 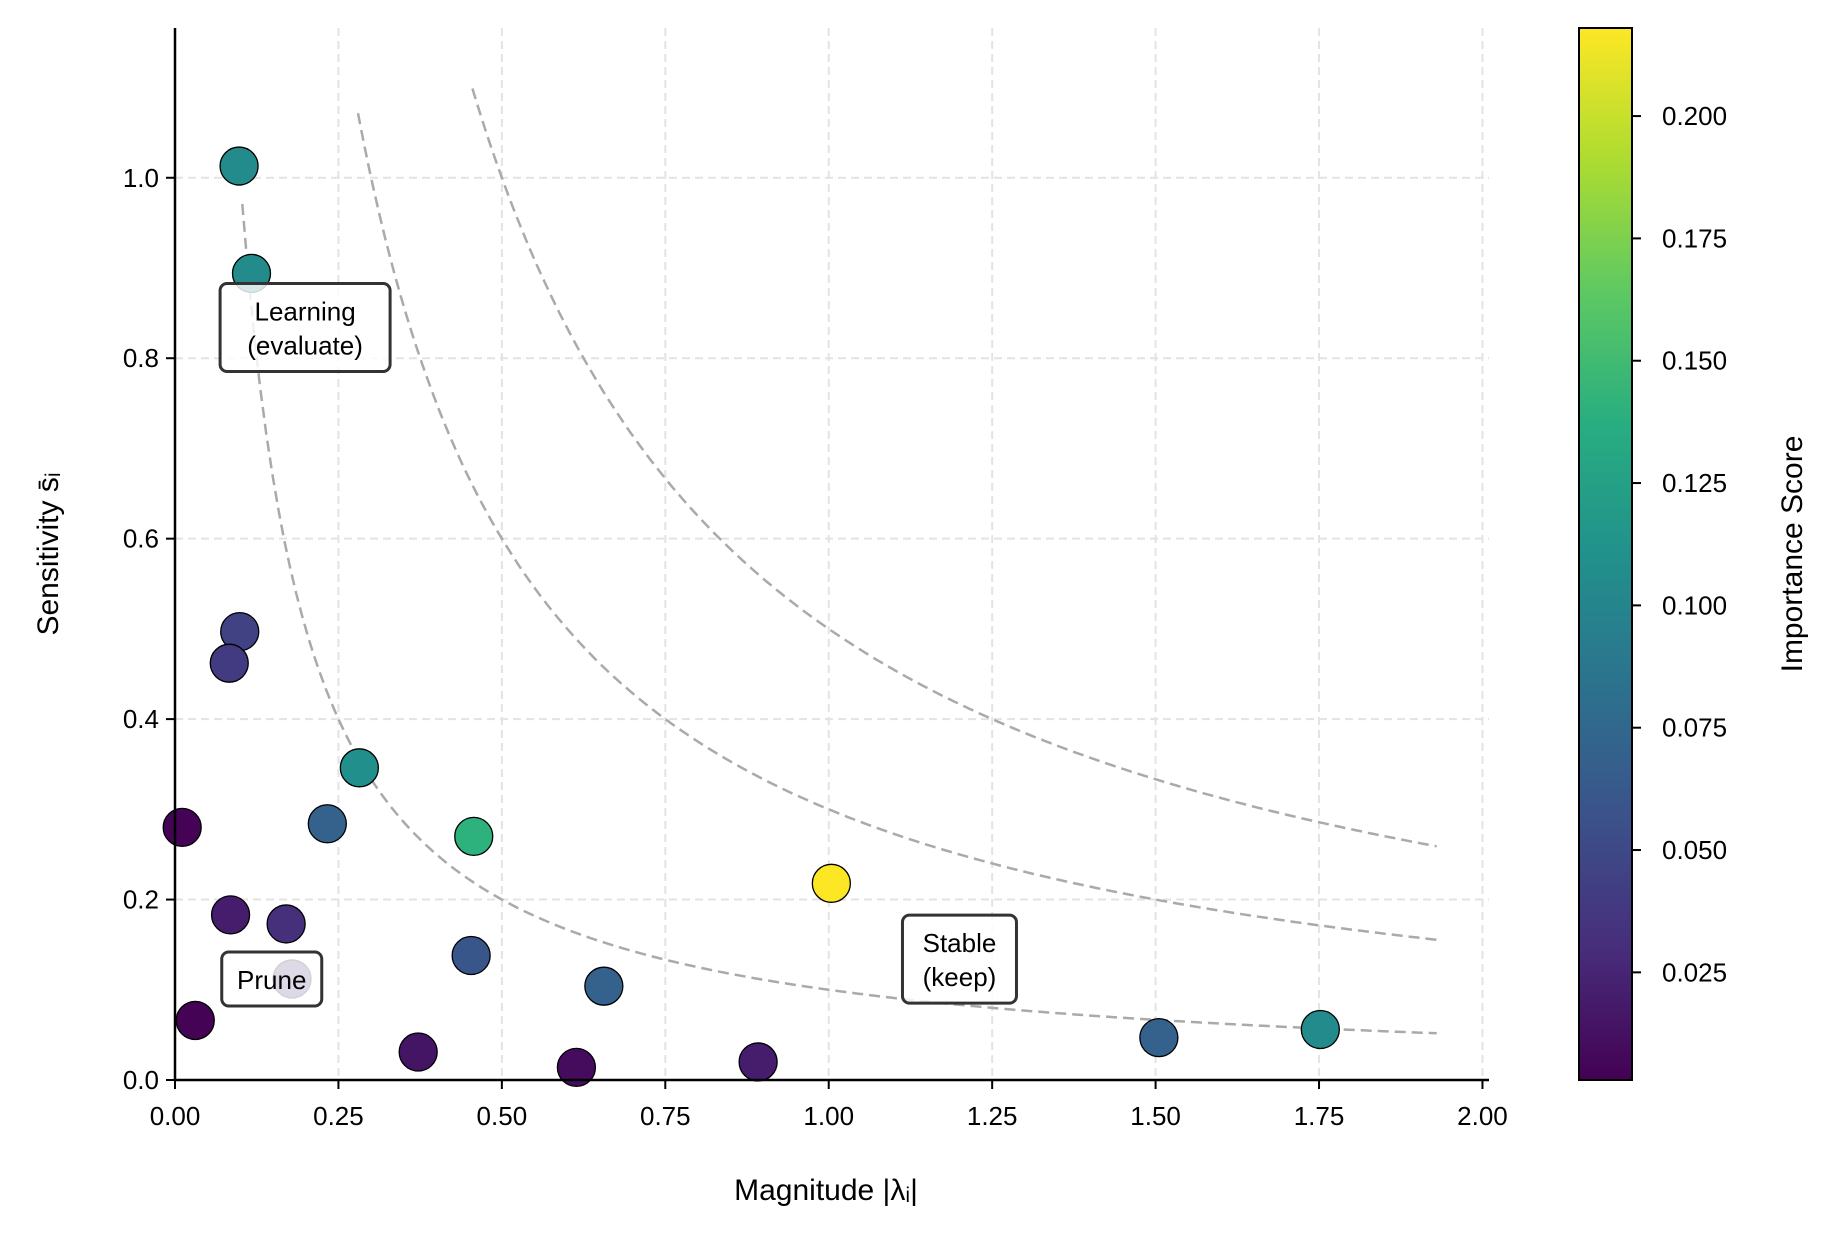 I want to click on colorbar-tick-label: 0.200, so click(x=1694, y=116).